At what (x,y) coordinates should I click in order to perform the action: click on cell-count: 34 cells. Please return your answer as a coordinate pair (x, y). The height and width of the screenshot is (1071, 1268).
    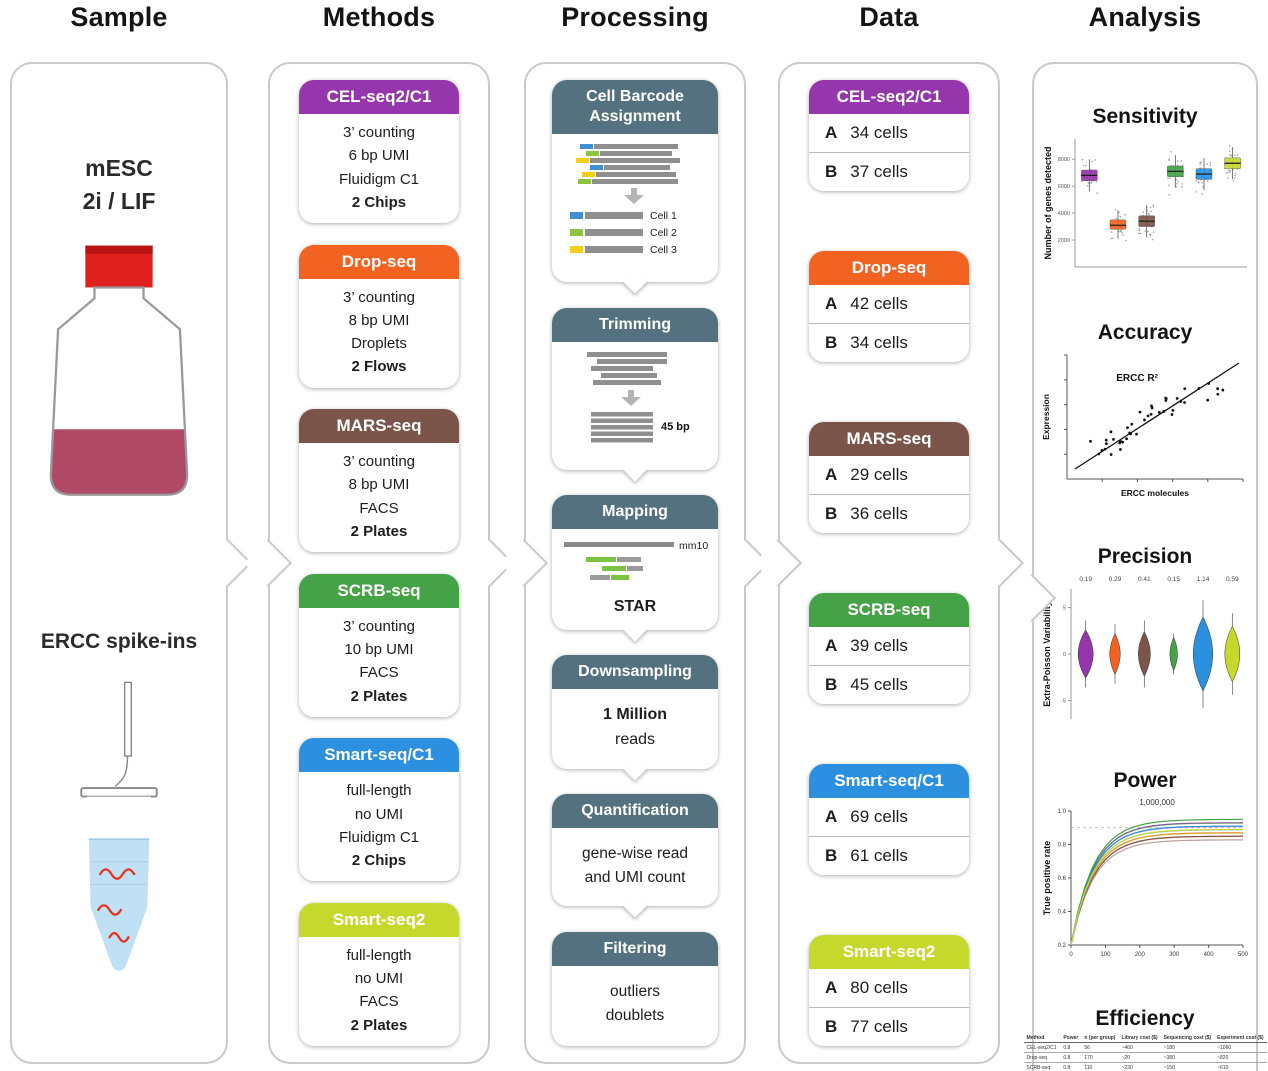
    Looking at the image, I should click on (879, 132).